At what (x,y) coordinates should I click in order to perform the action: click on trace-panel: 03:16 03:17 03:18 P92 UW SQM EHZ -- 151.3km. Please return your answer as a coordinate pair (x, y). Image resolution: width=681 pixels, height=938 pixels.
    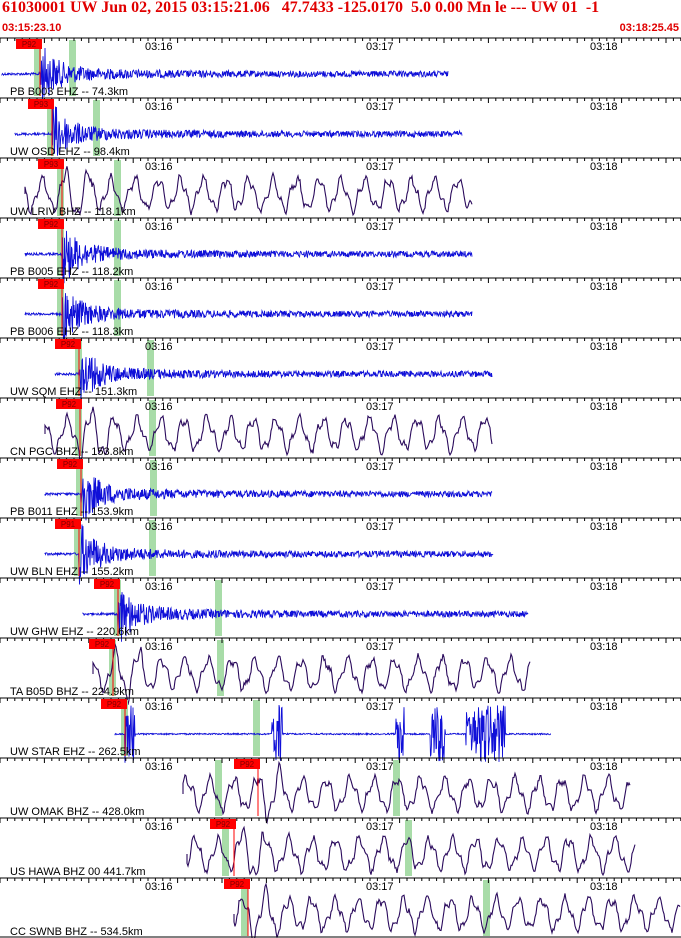
    Looking at the image, I should click on (340, 369).